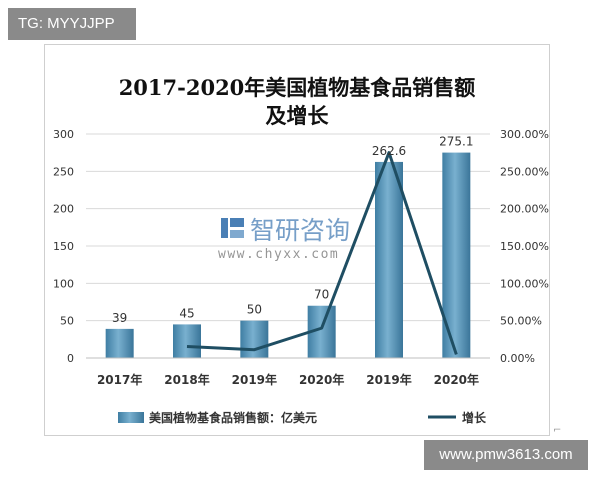 The width and height of the screenshot is (600, 480). What do you see at coordinates (233, 417) in the screenshot?
I see `legend-bar-label: 美国植物基食品销售额：亿美元` at bounding box center [233, 417].